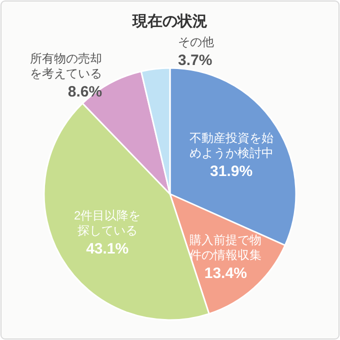 The image size is (340, 340). I want to click on data-label: 43.1%, so click(107, 249).